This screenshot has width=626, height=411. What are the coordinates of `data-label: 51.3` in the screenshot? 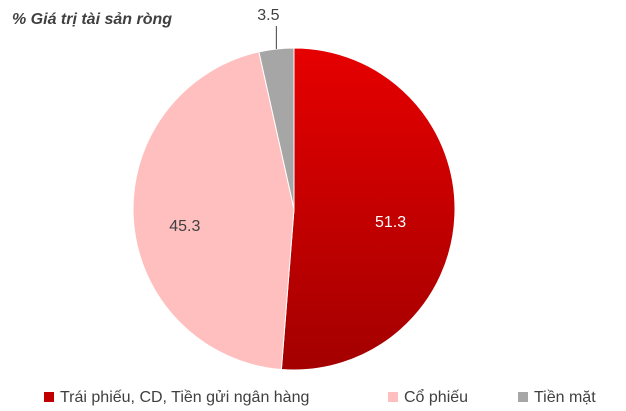 It's located at (390, 222).